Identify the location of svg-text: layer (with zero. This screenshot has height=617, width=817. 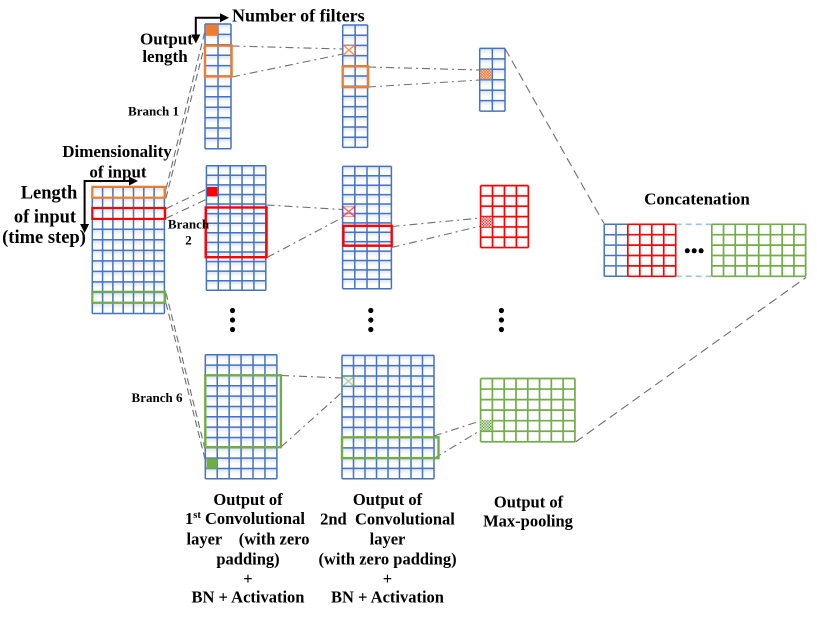
(248, 539).